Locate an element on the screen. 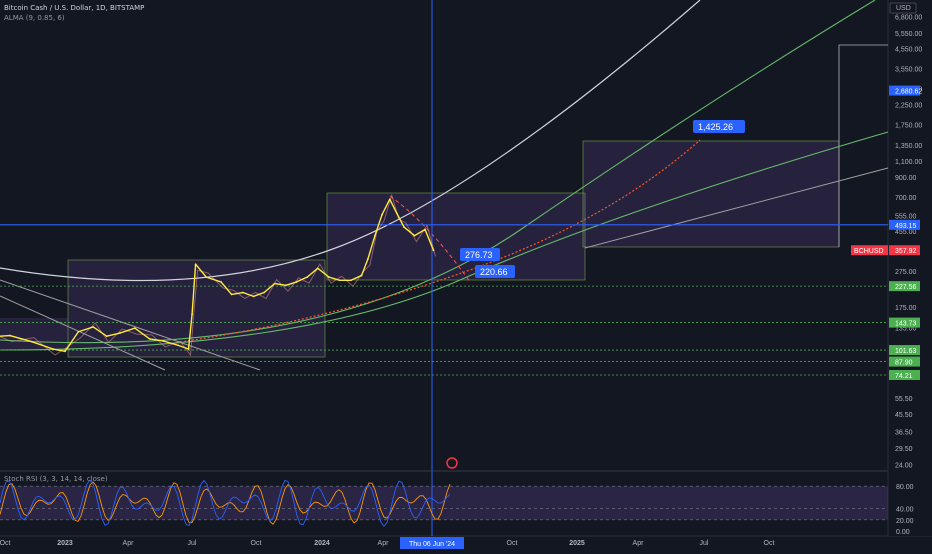  price-tick-label: 45.50 is located at coordinates (904, 415).